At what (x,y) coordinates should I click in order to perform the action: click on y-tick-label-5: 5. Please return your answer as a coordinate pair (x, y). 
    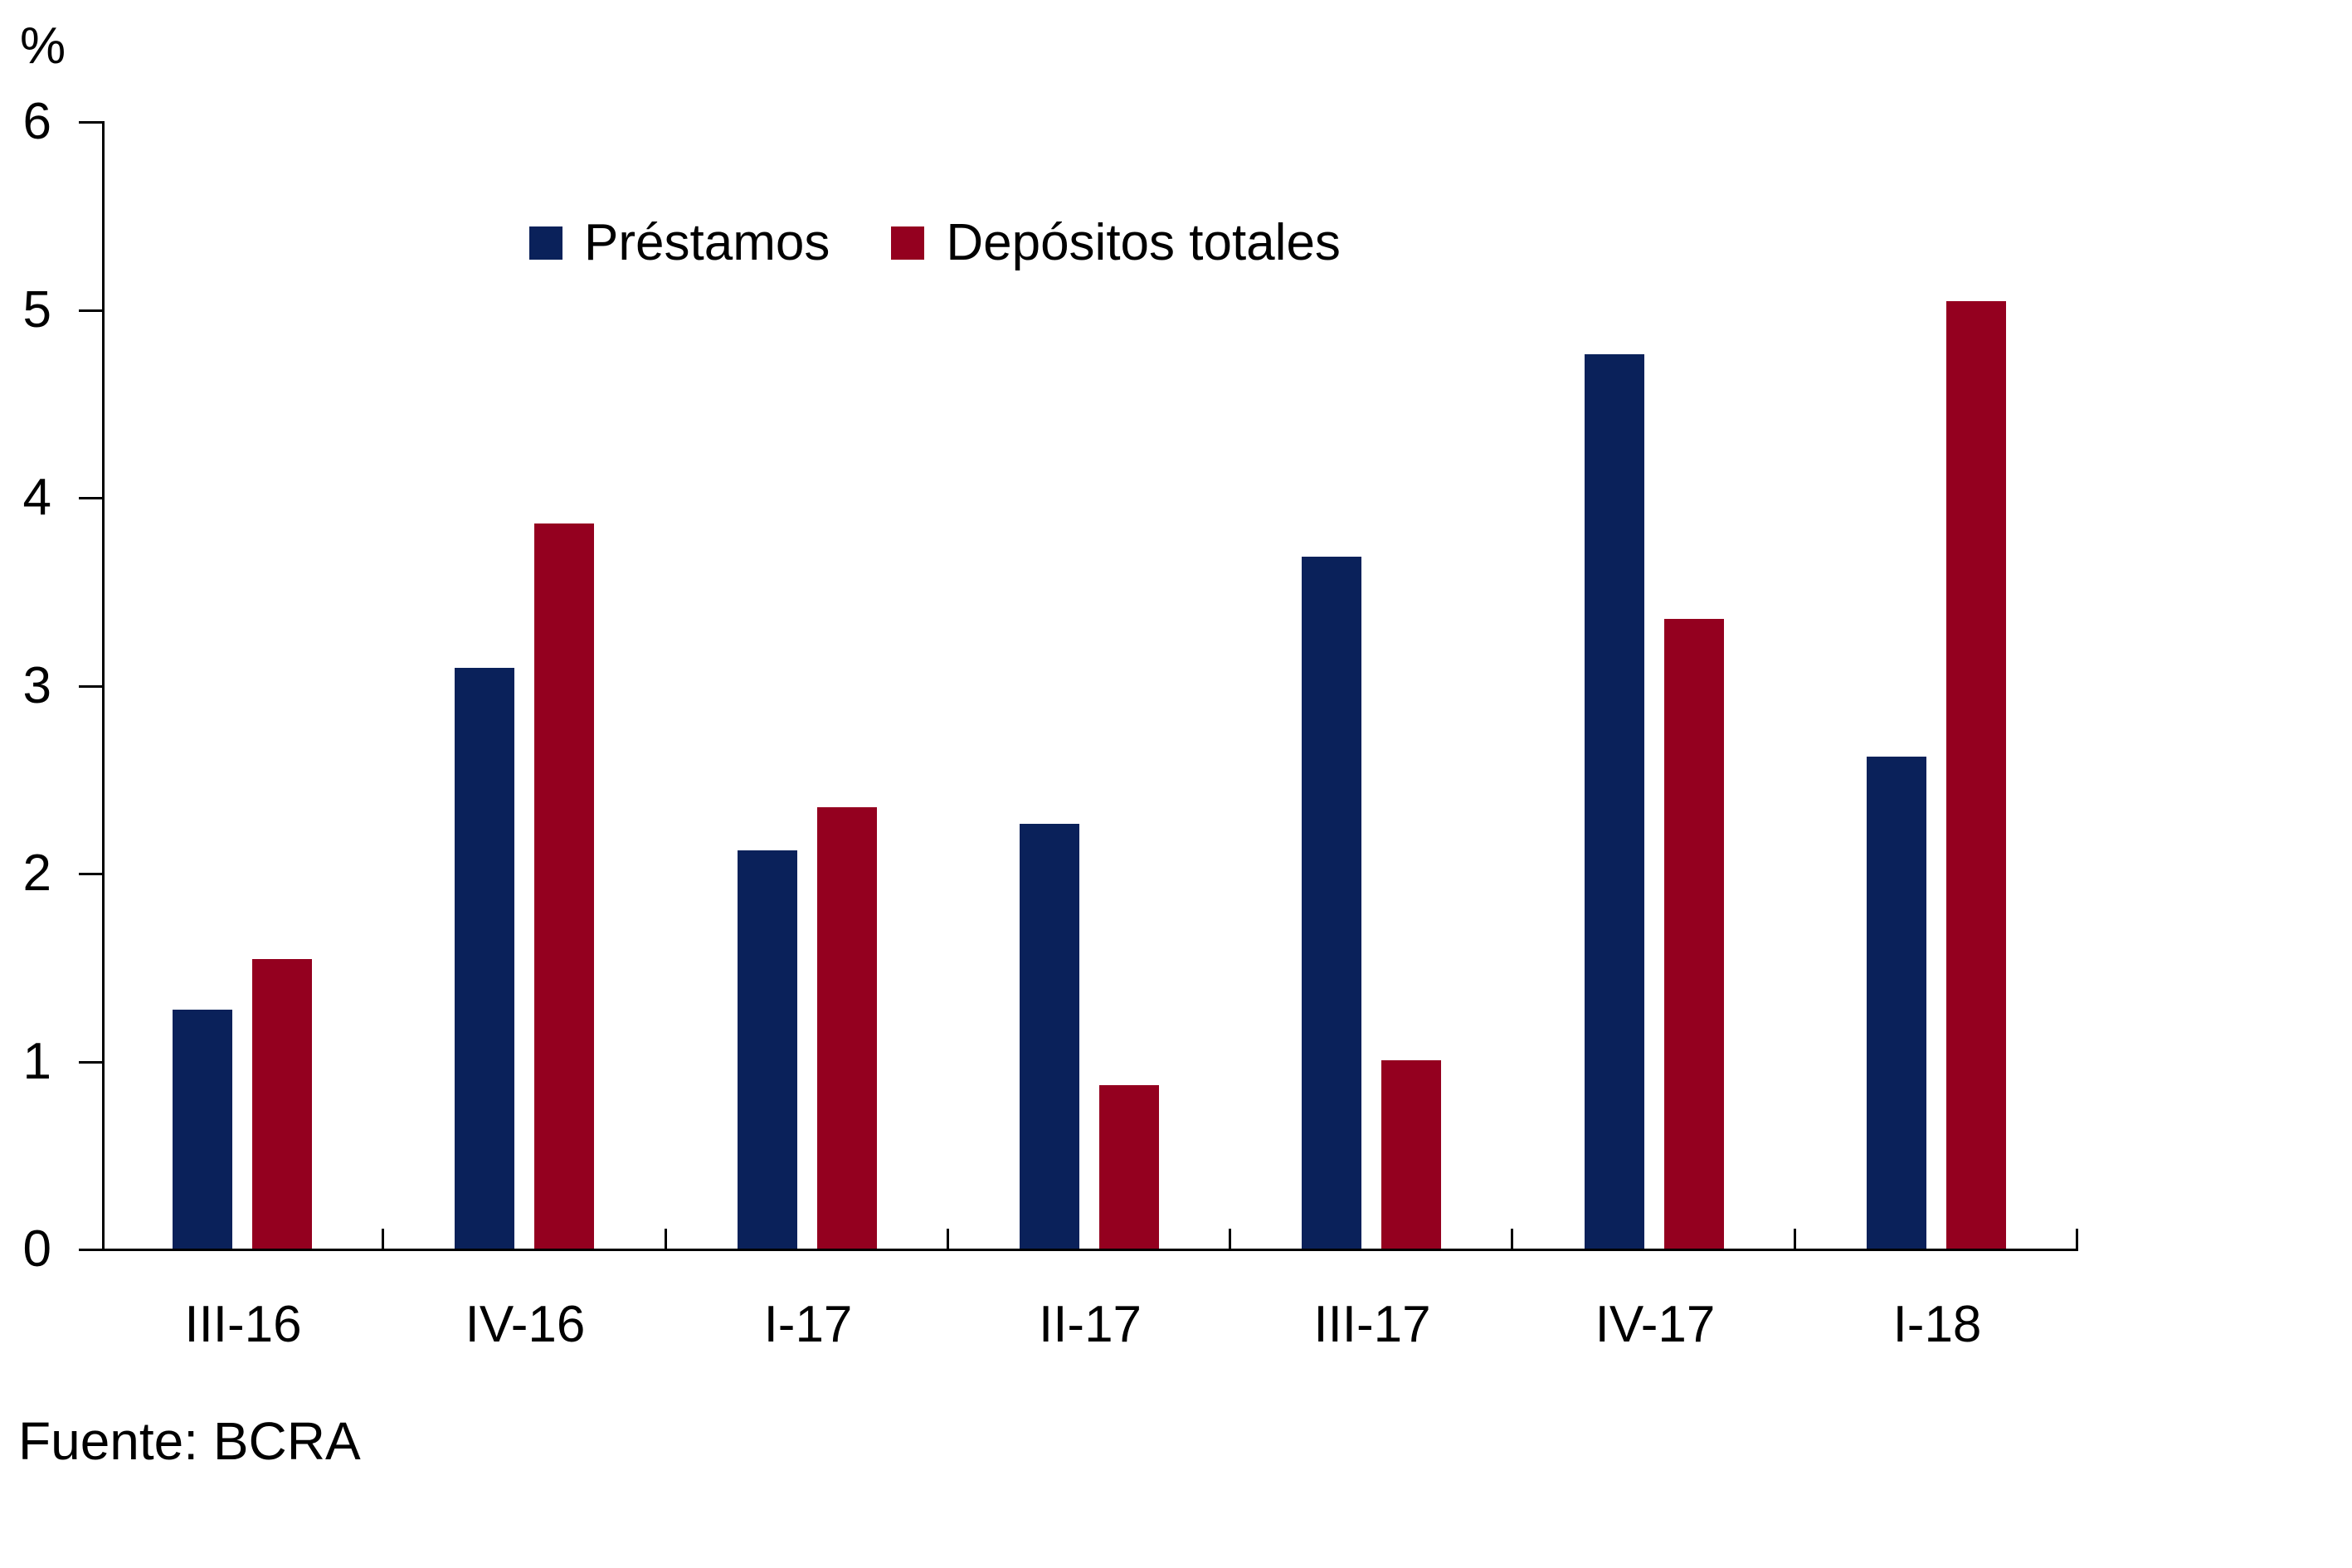
    Looking at the image, I should click on (36, 309).